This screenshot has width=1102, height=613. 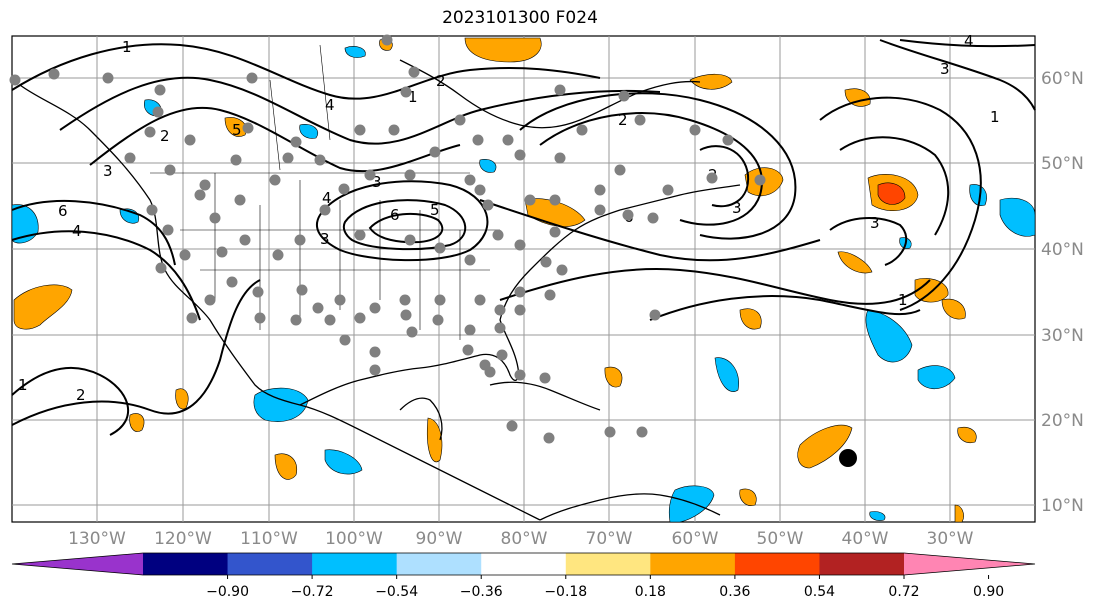 I want to click on contour-west-trough1, so click(x=93, y=232).